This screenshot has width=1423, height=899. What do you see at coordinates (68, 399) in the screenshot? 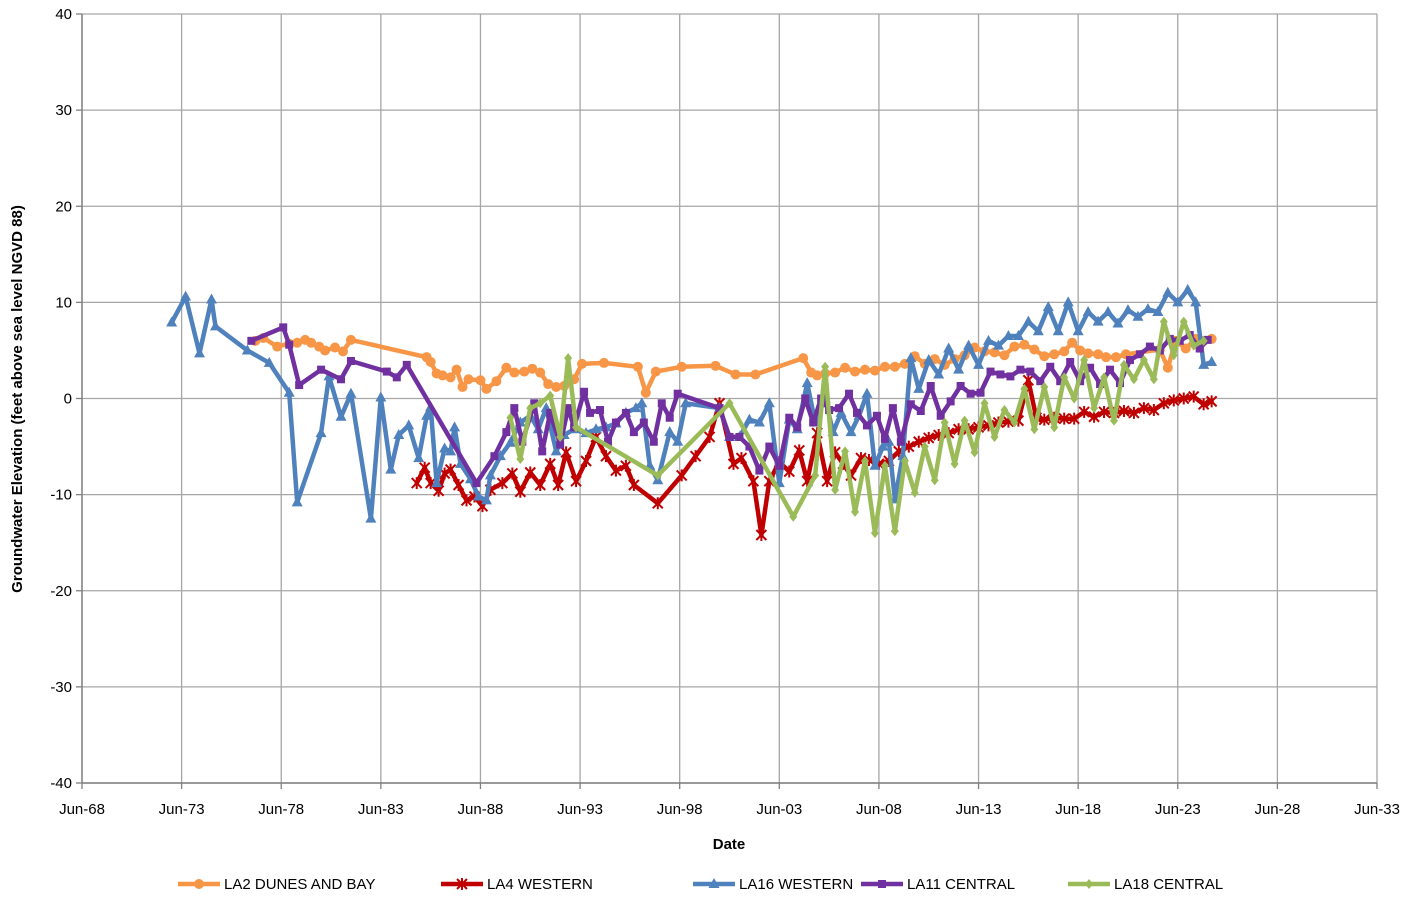
I see `y-tick-label: 0` at bounding box center [68, 399].